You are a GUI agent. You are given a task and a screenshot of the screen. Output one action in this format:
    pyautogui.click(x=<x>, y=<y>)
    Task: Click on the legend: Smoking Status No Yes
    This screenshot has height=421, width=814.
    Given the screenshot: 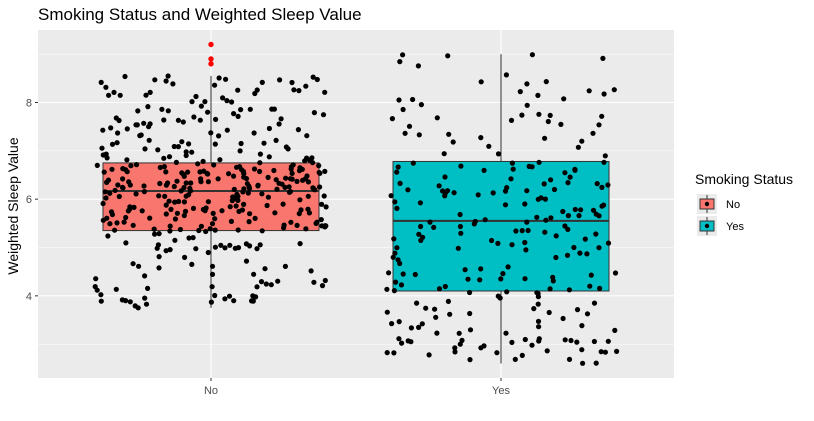 What is the action you would take?
    pyautogui.click(x=744, y=203)
    